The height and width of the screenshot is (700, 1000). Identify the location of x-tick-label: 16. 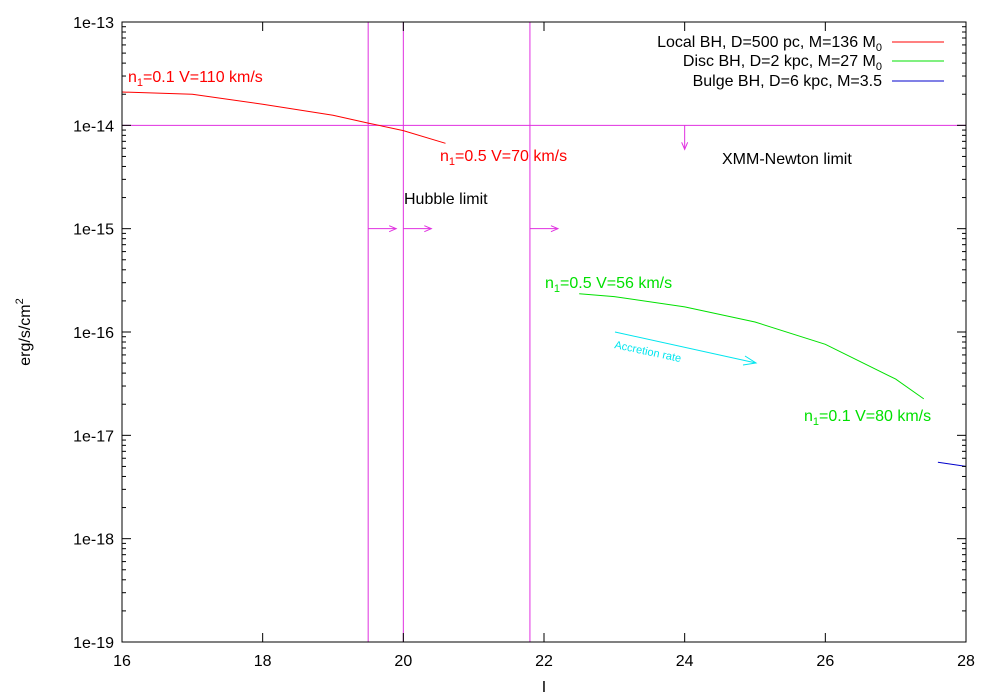
(122, 661).